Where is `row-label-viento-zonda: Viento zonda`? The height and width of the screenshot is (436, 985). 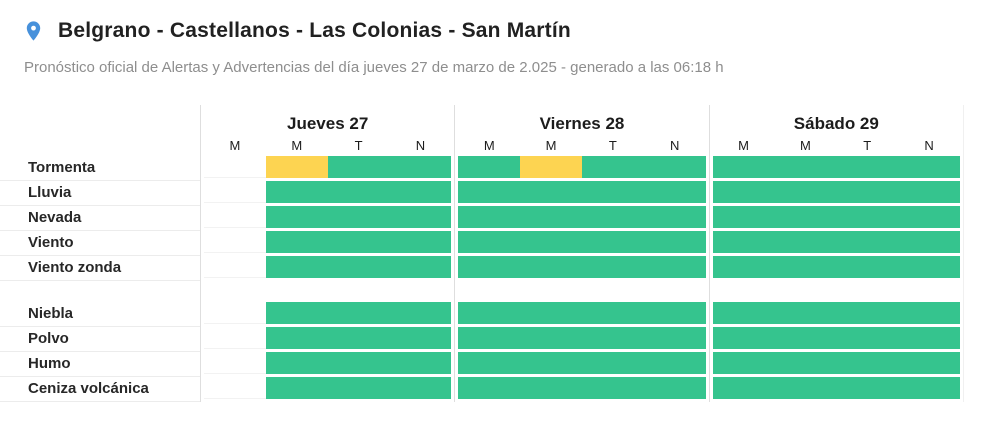 row-label-viento-zonda: Viento zonda is located at coordinates (100, 268).